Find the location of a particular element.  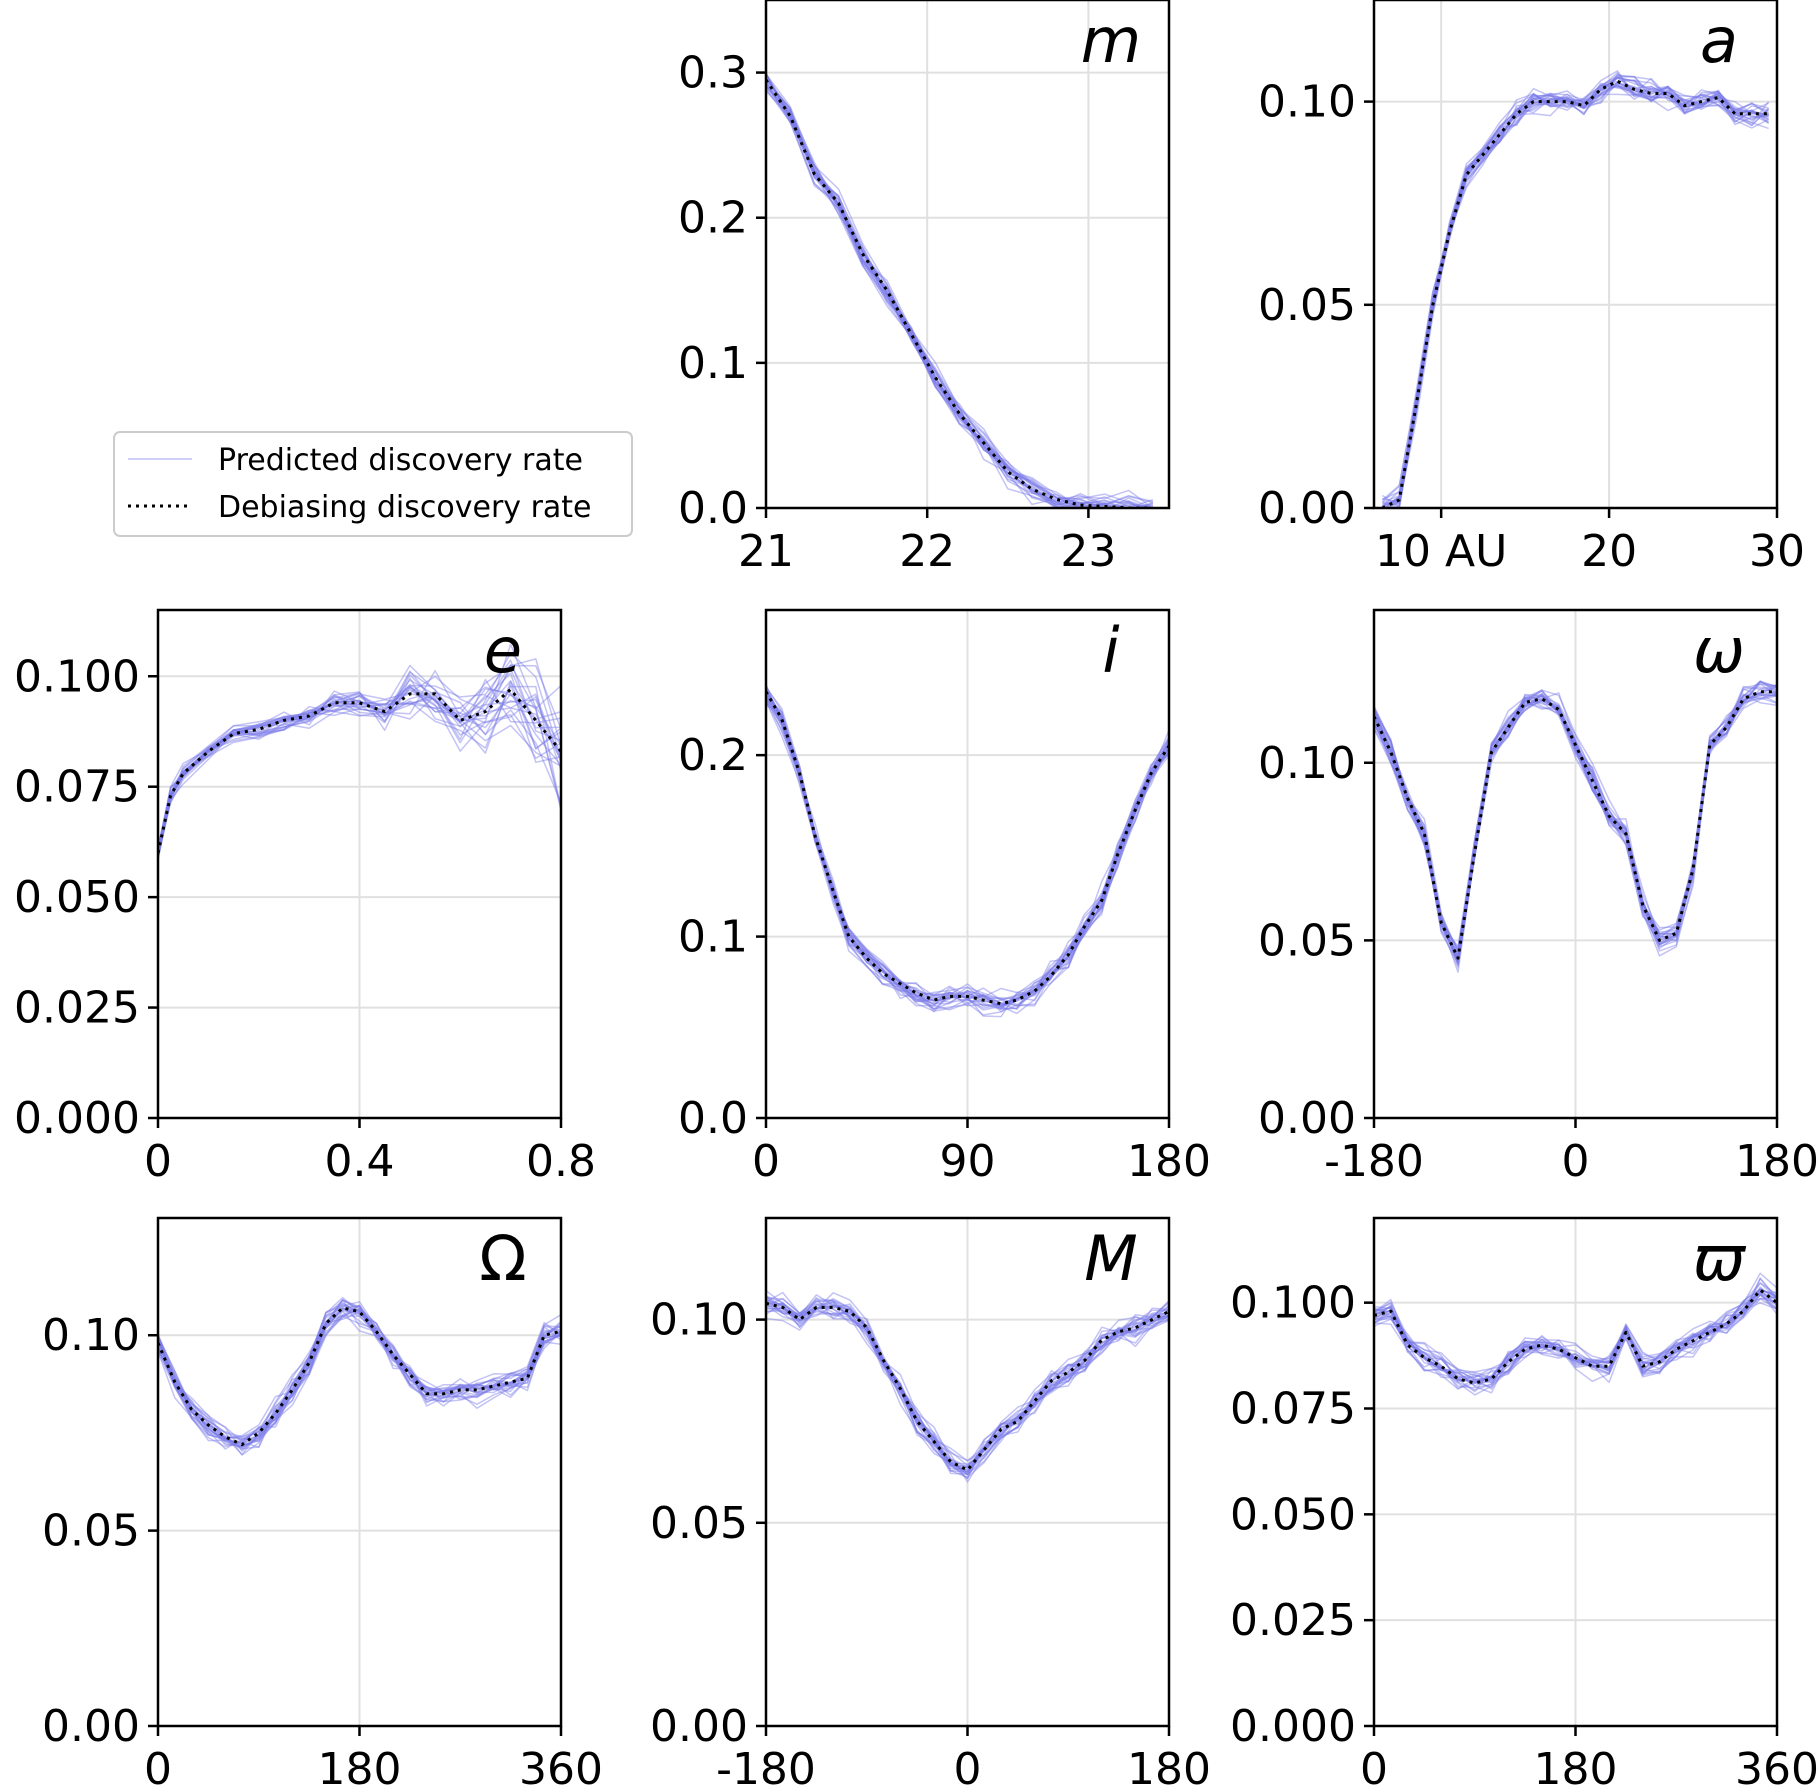

debiasing-curve-omega is located at coordinates (1575, 825).